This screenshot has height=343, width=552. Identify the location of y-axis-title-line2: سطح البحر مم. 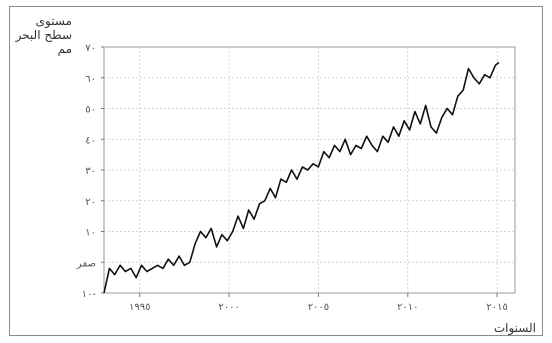
(43, 42).